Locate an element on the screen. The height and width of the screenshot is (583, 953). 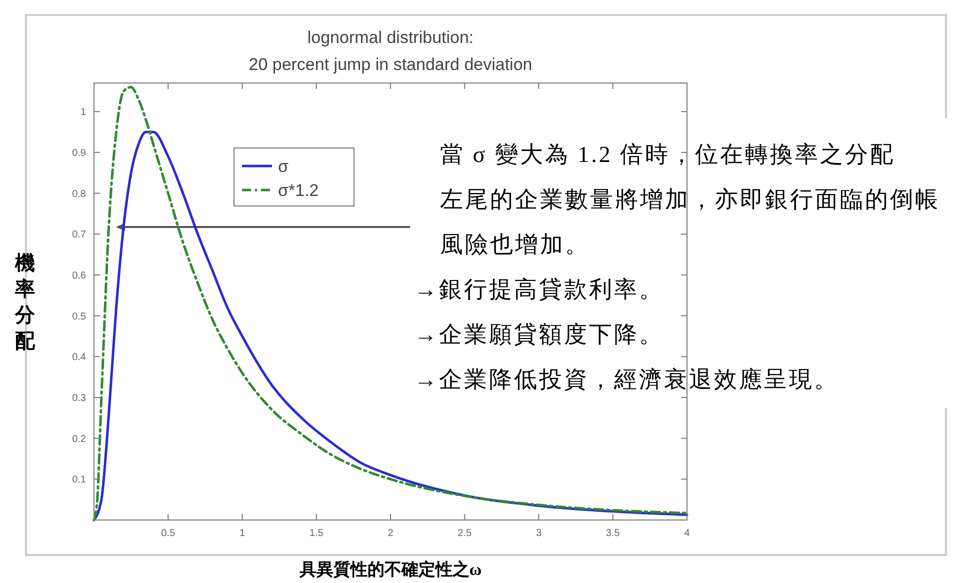
y-tick-label: 0.4 is located at coordinates (79, 358).